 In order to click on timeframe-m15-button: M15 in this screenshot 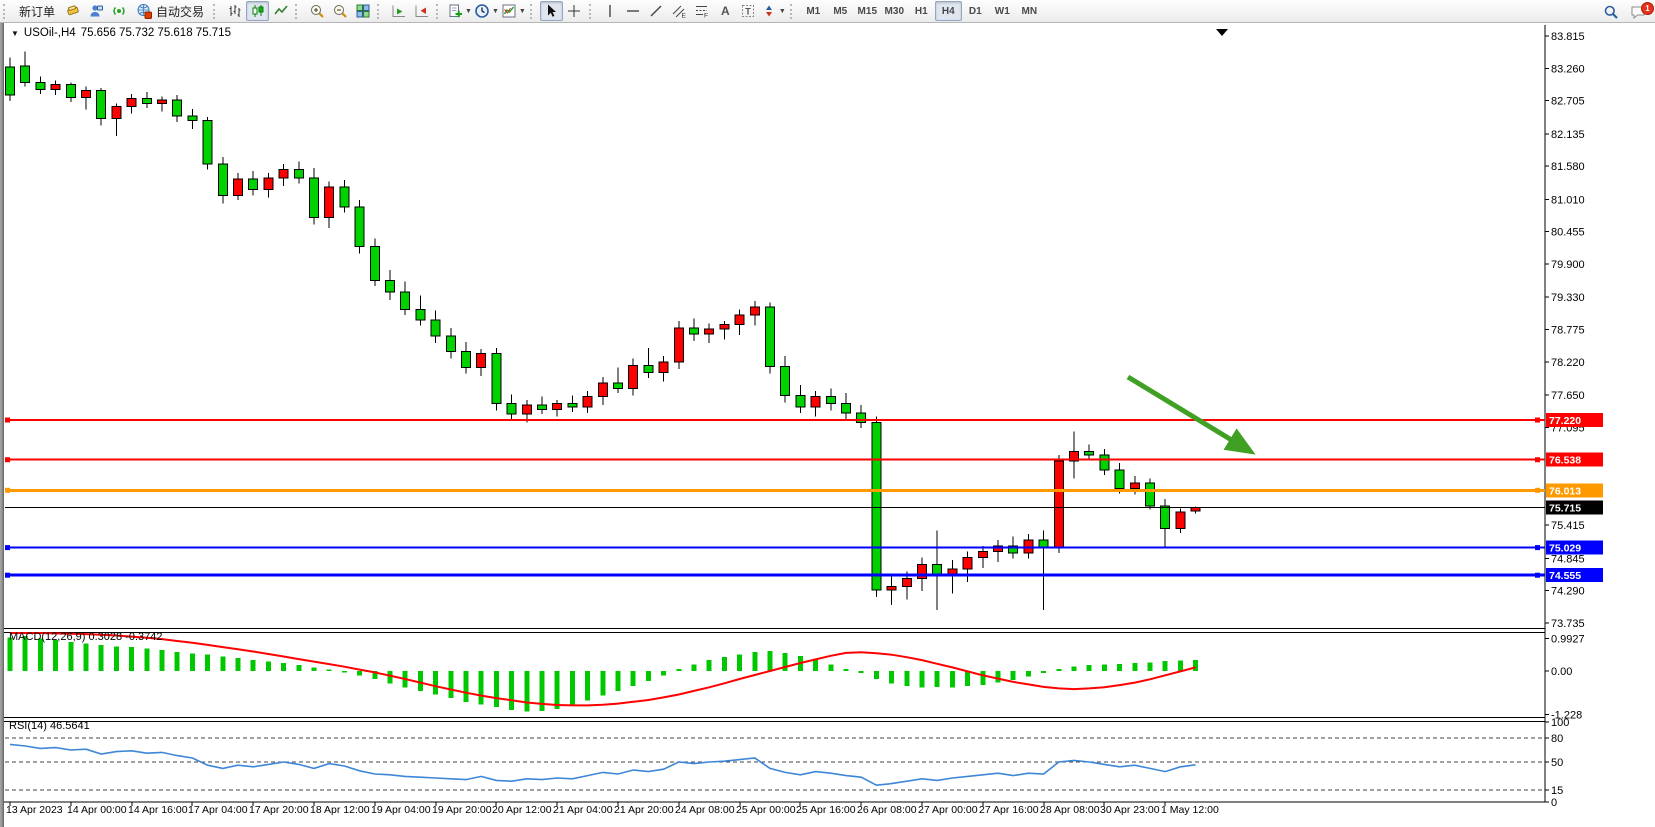, I will do `click(867, 11)`.